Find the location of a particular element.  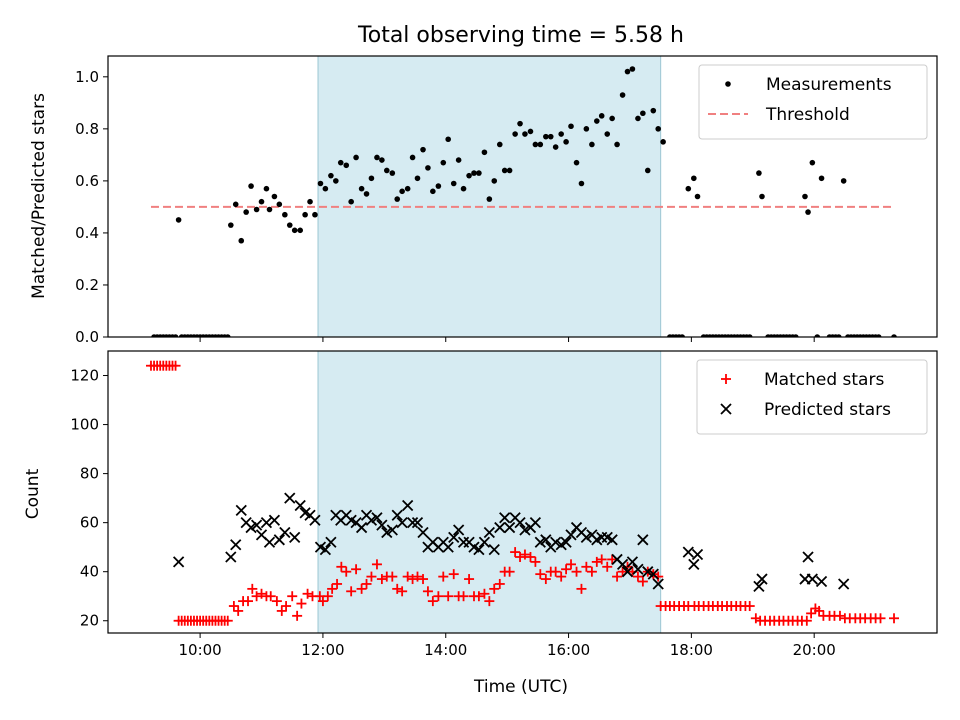

y-tick-label: 40 is located at coordinates (89, 572).